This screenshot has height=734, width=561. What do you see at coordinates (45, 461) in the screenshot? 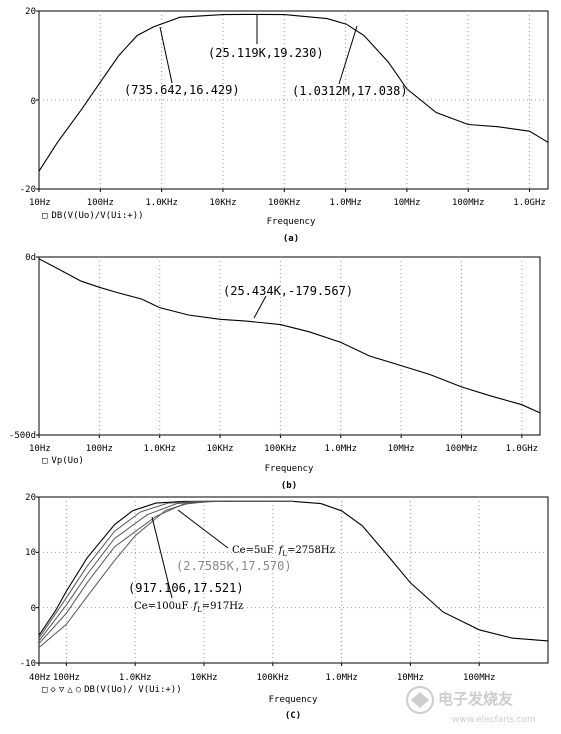
I see `chart-b-legend-marker: □` at bounding box center [45, 461].